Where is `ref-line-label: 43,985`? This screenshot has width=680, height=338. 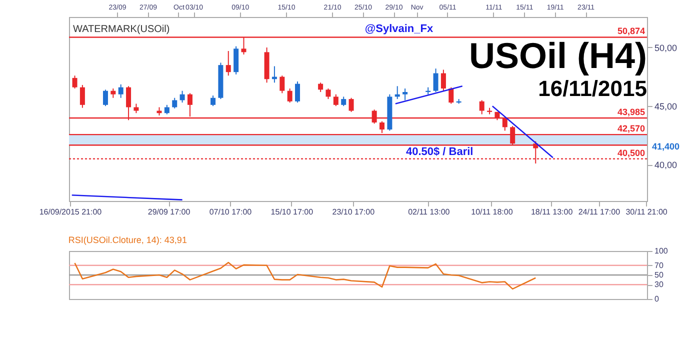 ref-line-label: 43,985 is located at coordinates (631, 111).